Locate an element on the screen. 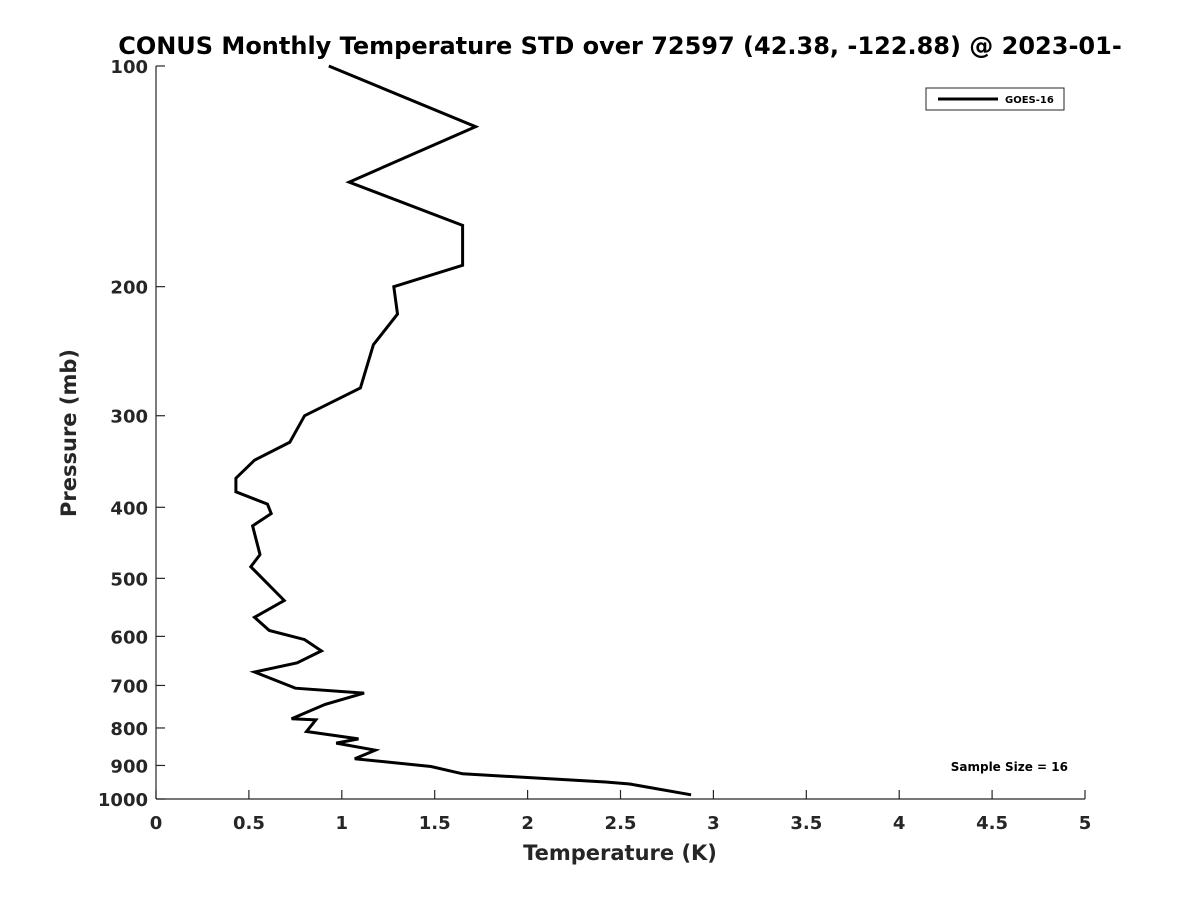 The width and height of the screenshot is (1200, 900). y-tick-label: 200 is located at coordinates (129, 288).